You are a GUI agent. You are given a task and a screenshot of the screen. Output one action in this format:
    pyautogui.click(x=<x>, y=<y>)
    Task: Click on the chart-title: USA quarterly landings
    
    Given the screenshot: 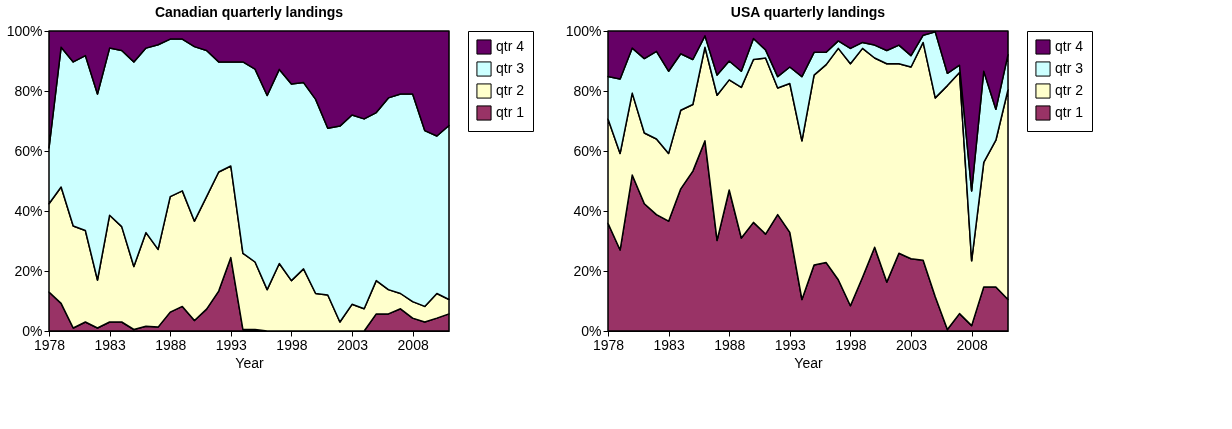 What is the action you would take?
    pyautogui.click(x=808, y=12)
    